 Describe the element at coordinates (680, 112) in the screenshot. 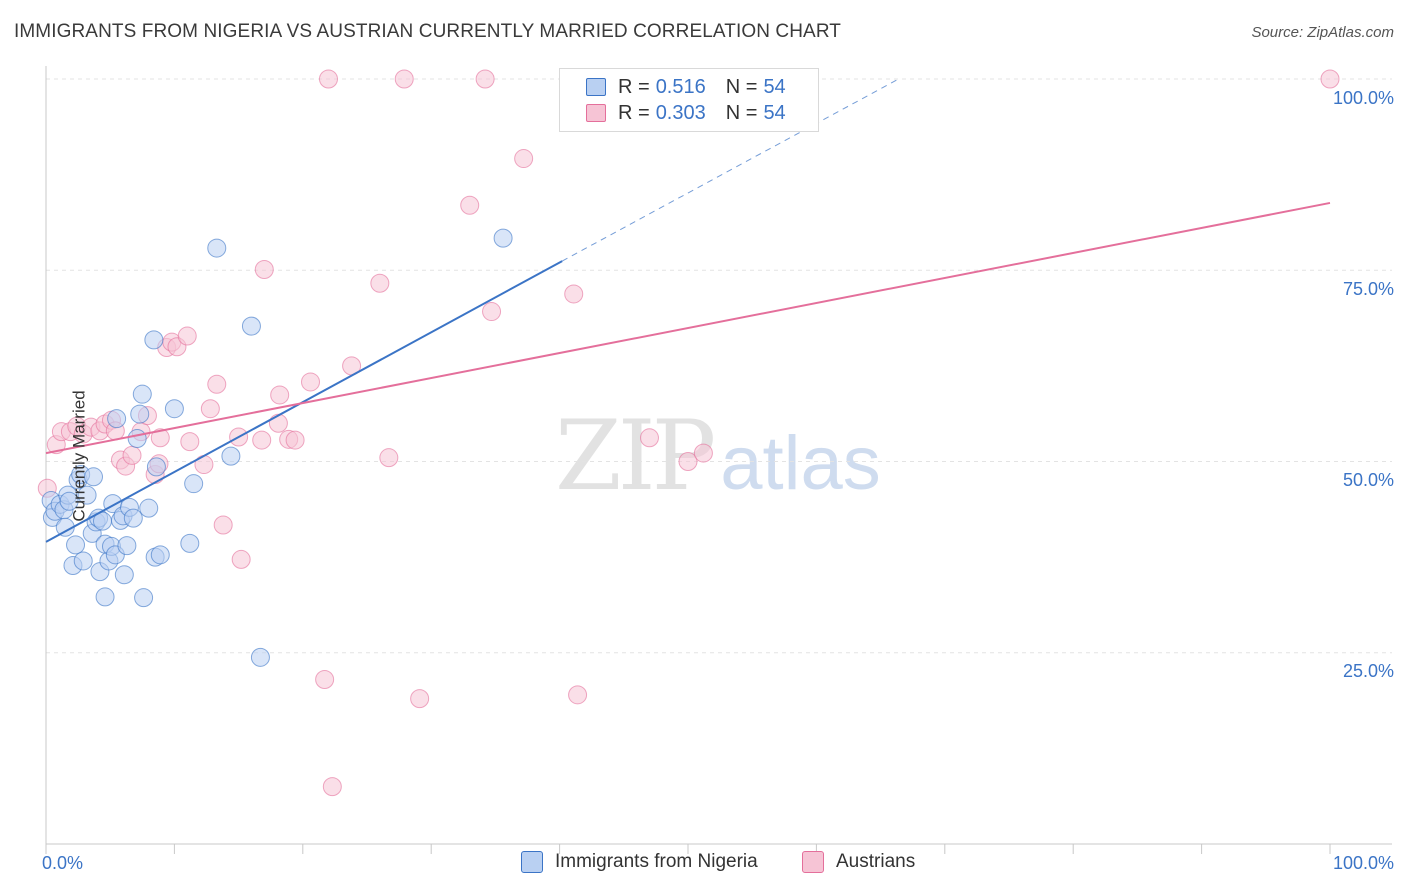

I see `legend-r-value: 0.303` at that location.